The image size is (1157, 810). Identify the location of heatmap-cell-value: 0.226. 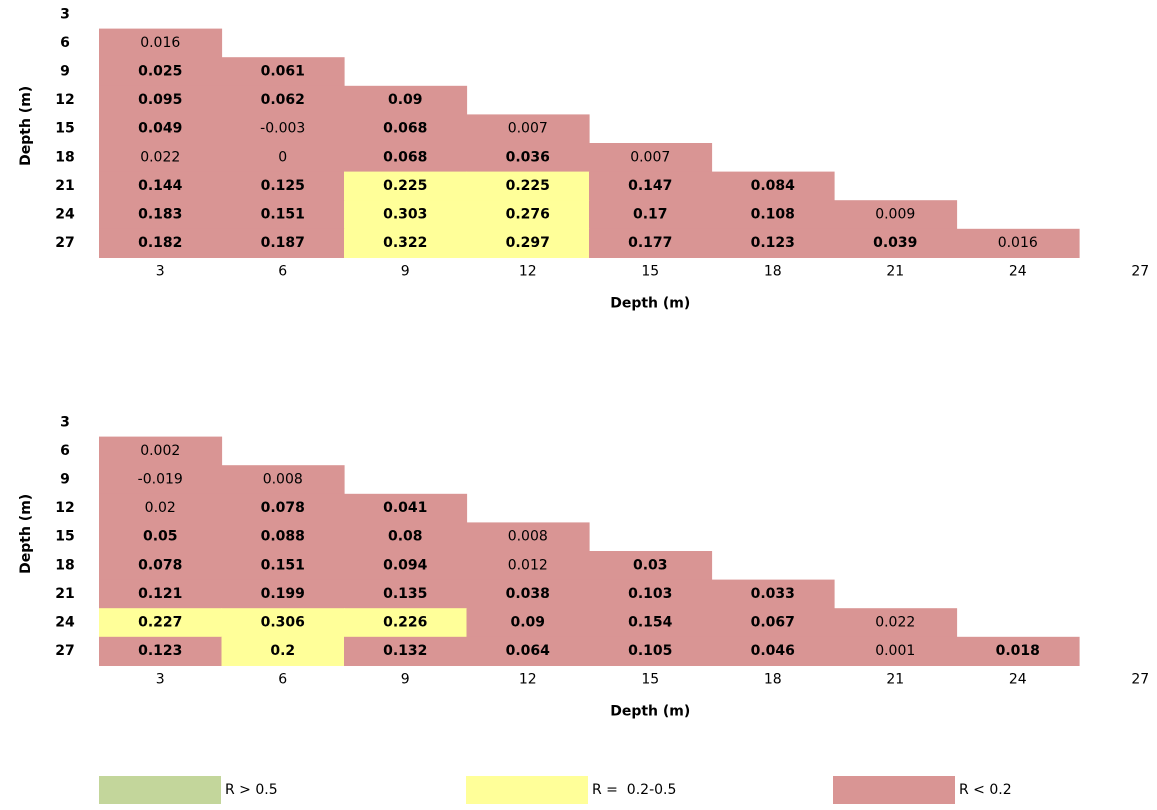
(405, 623).